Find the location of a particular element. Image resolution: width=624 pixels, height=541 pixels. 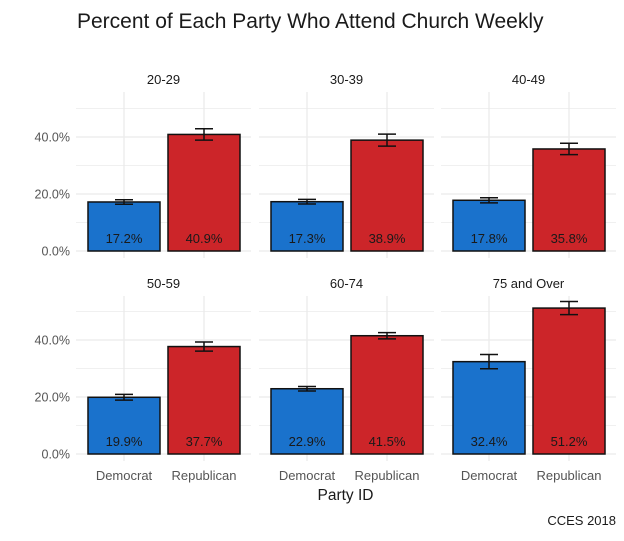

bar-value-label: 51.2% is located at coordinates (569, 441).